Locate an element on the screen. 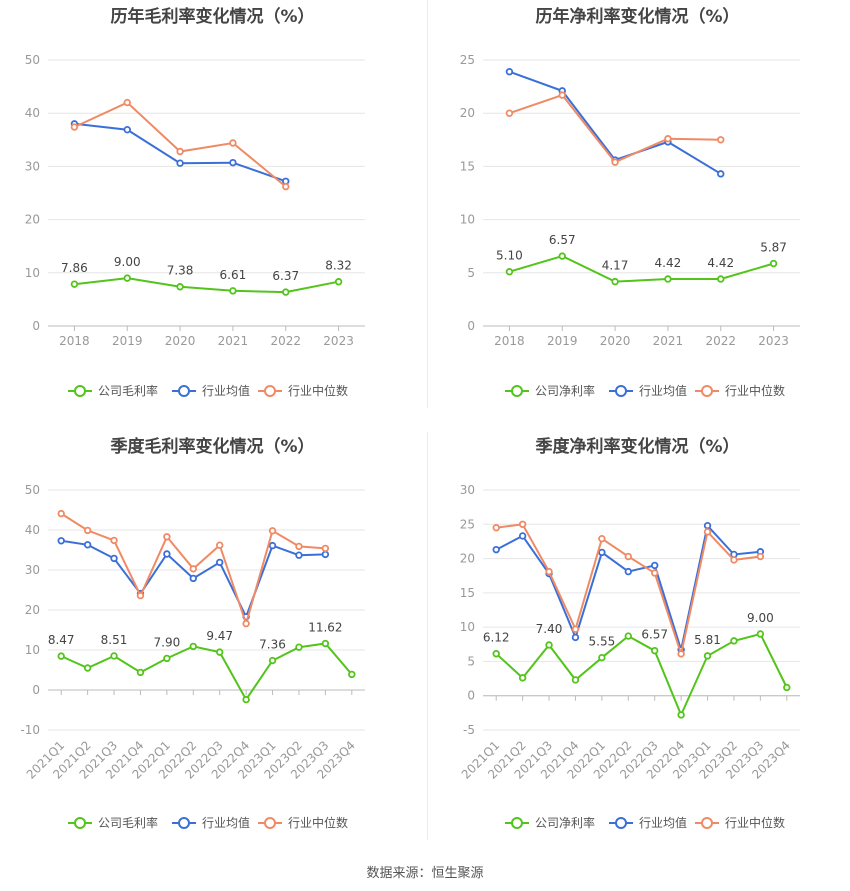 This screenshot has height=891, width=850. x-tick-label: 2020 is located at coordinates (615, 341).